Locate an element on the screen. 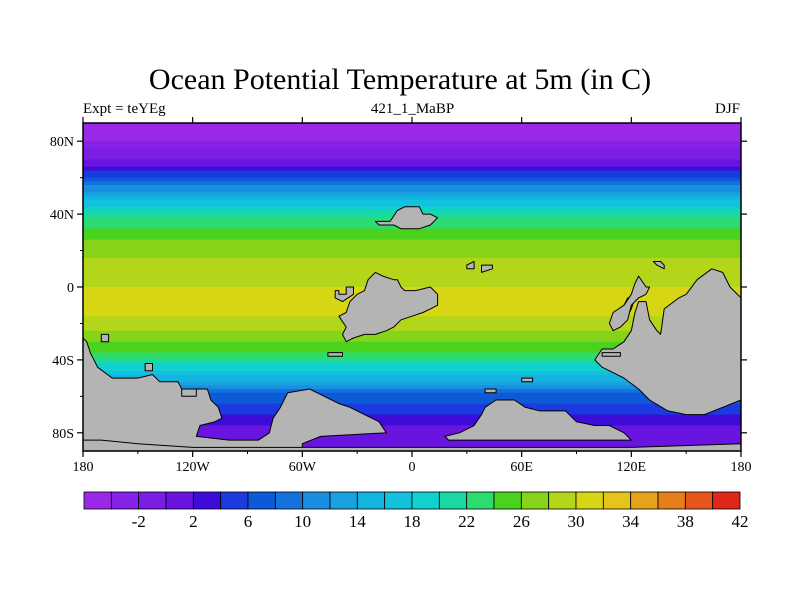 This screenshot has width=800, height=600. x-tick-label: 60E is located at coordinates (521, 467).